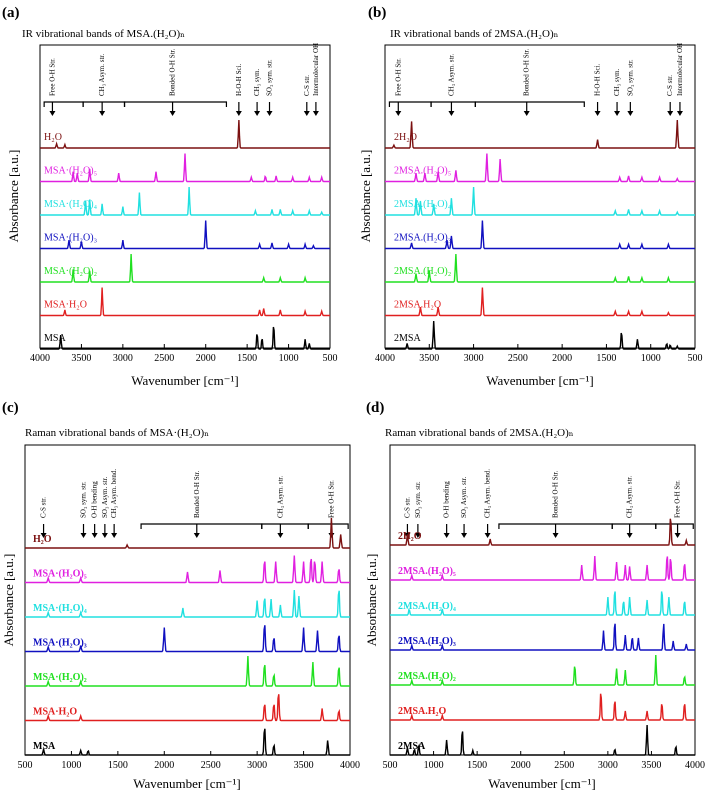  I want to click on series-label: 2MSA.(H₂O)₅, so click(427, 571).